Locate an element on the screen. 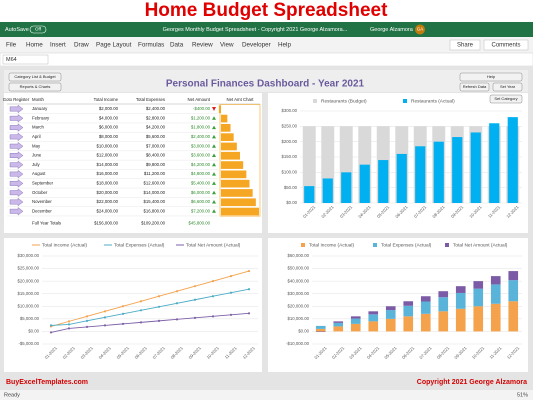  table-cell: $4,000.00 is located at coordinates (109, 117).